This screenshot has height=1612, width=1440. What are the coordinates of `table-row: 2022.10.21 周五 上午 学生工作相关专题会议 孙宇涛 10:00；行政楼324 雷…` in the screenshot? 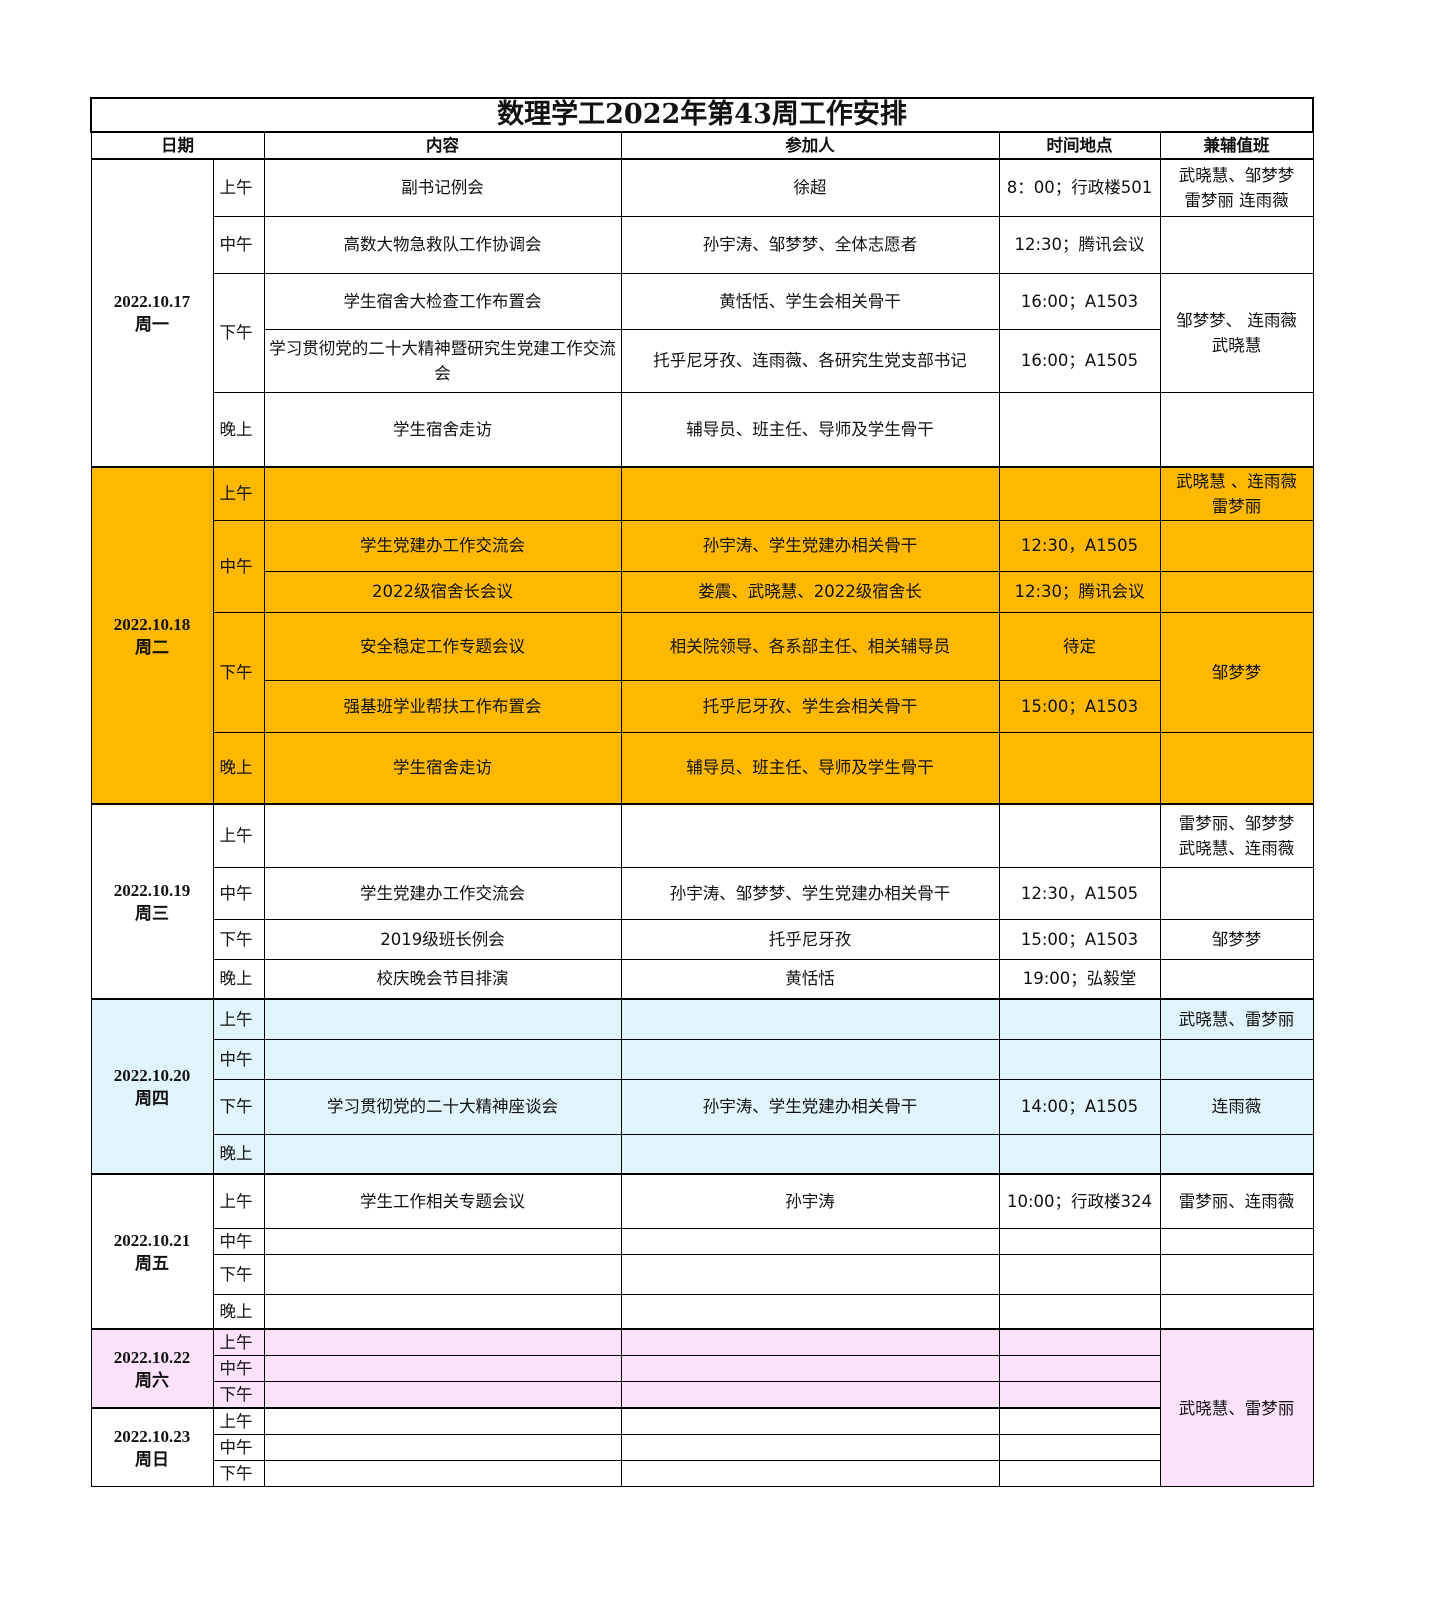 It's located at (702, 1251).